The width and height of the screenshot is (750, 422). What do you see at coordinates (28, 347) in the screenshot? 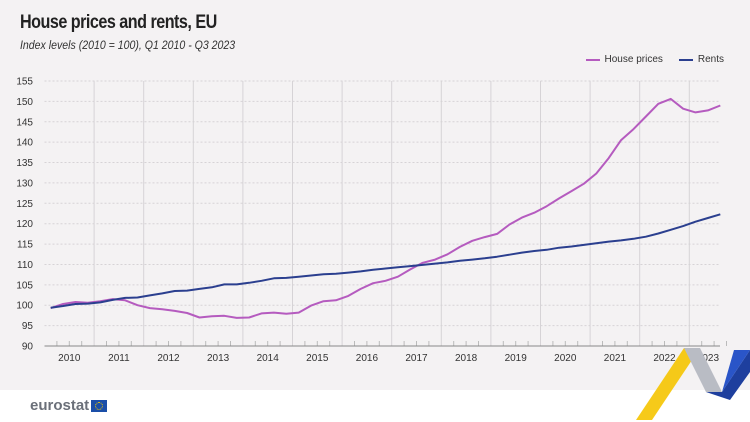
I see `y-tick-label: 90` at bounding box center [28, 347].